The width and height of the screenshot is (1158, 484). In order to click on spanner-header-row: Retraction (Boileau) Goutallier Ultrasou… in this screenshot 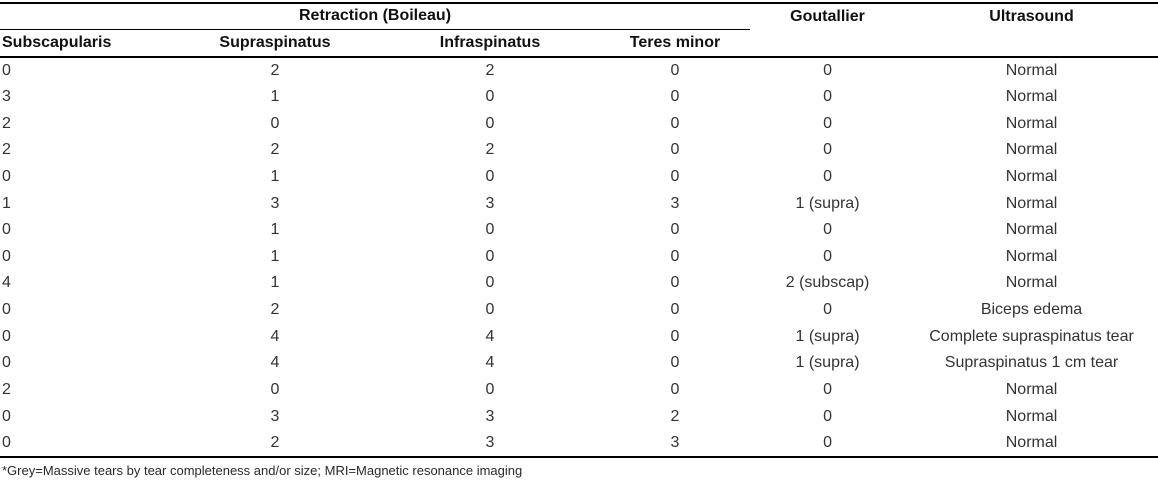, I will do `click(579, 16)`.